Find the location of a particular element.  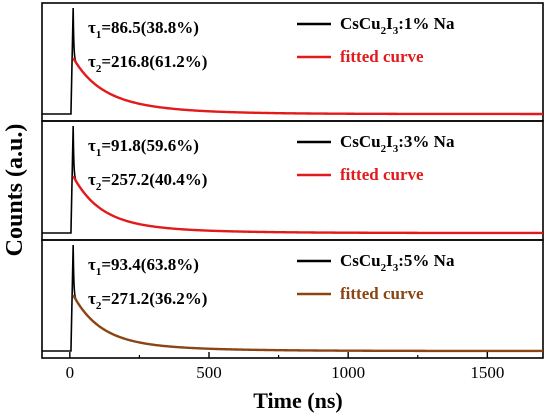

x-axis-tick-label: 0 is located at coordinates (70, 372).